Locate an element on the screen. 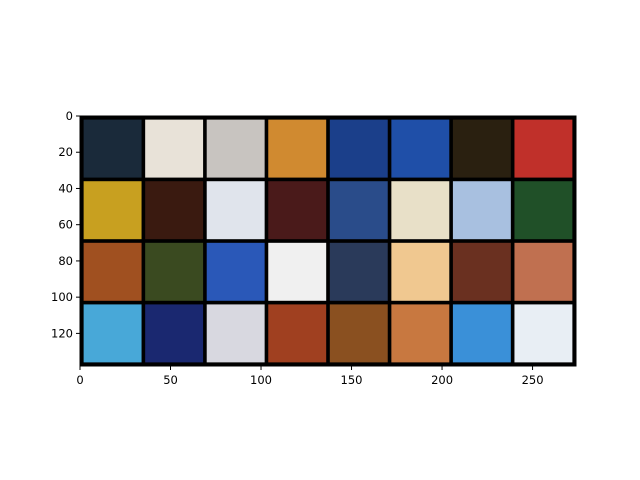 The width and height of the screenshot is (640, 480). image-tile-r0-c2 is located at coordinates (235, 148).